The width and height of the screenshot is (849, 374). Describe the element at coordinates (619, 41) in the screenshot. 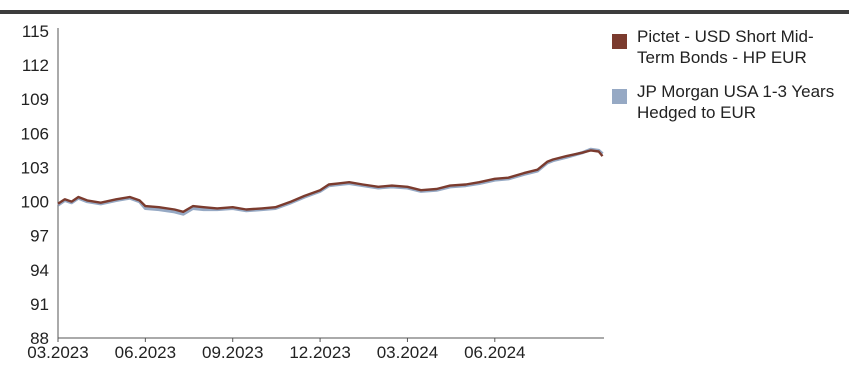

I see `legend-swatch-pictet` at that location.